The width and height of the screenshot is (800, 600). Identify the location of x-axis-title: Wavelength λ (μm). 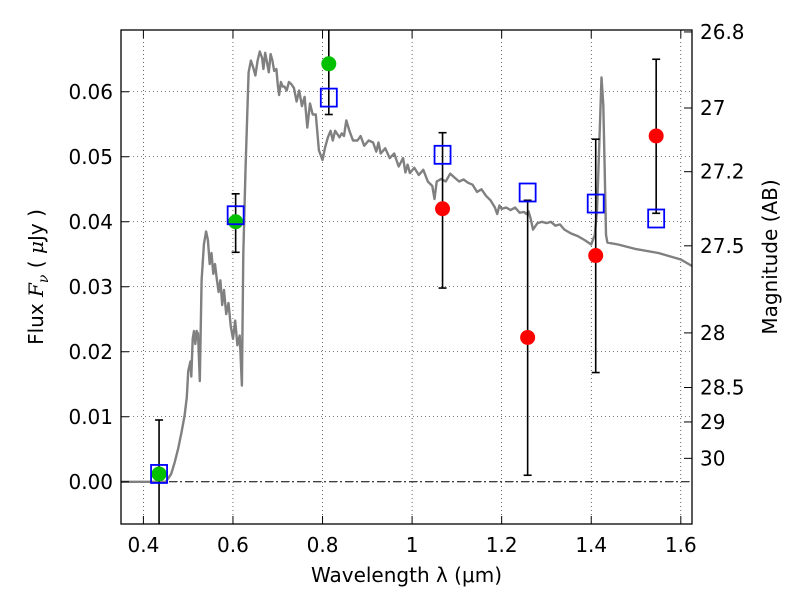
(406, 575).